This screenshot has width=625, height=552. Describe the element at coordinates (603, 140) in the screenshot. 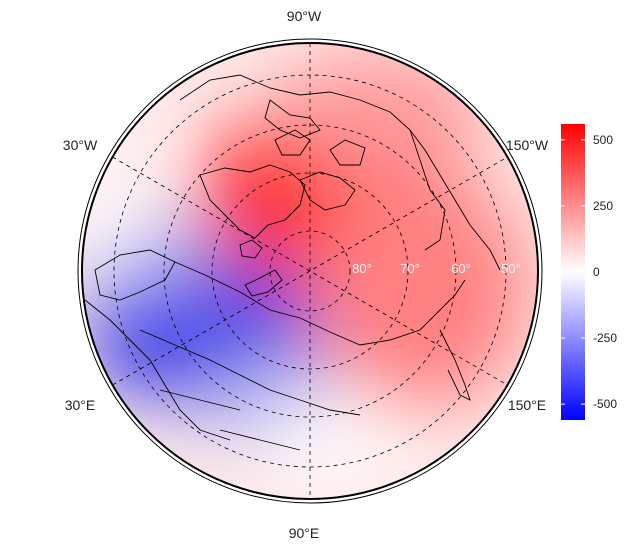

I see `colorbar-tick-label: 500` at that location.